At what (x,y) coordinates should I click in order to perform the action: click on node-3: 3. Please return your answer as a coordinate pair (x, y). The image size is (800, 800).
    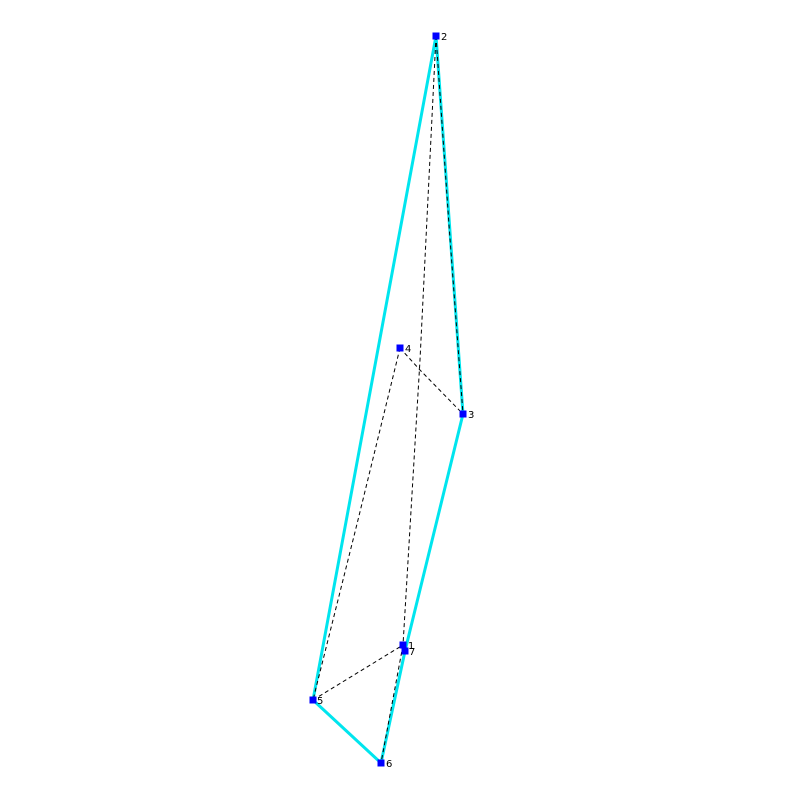
    Looking at the image, I should click on (466, 415).